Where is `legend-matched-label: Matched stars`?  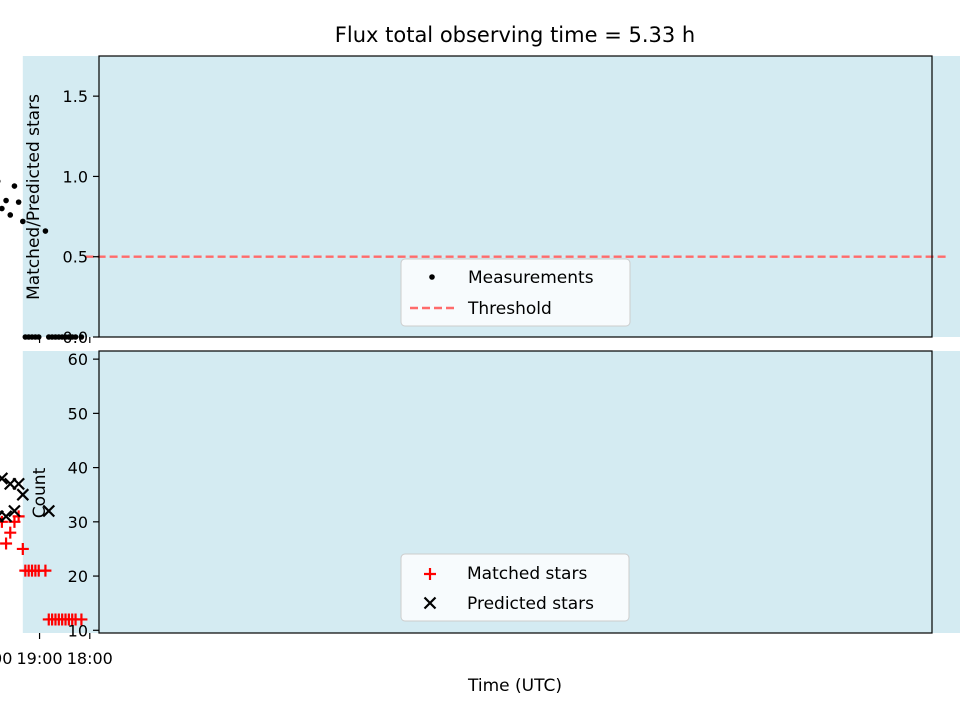 legend-matched-label: Matched stars is located at coordinates (527, 574).